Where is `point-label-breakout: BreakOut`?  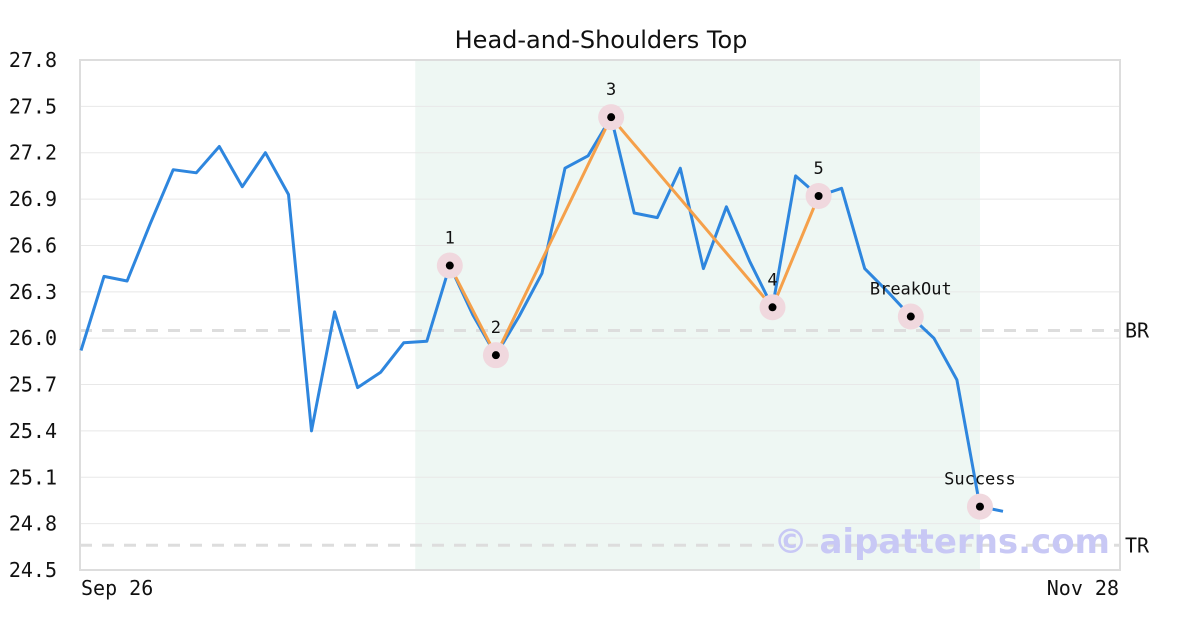 point-label-breakout: BreakOut is located at coordinates (911, 290).